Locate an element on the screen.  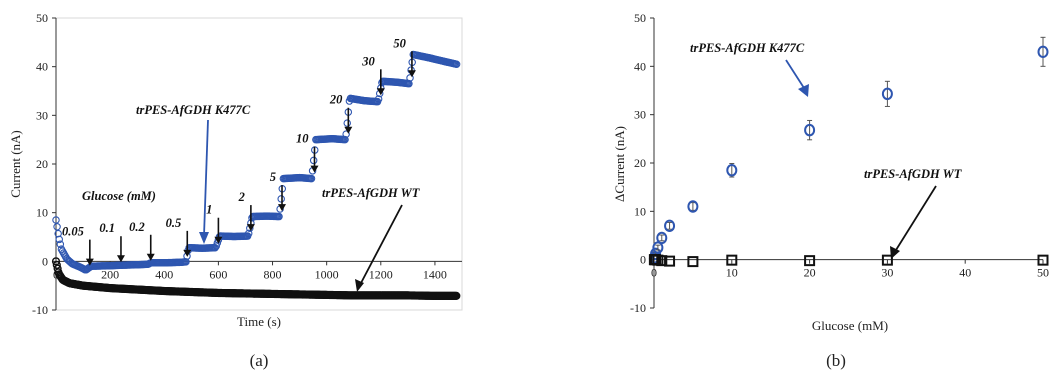
panel-a-addition-label: 20 is located at coordinates (336, 100).